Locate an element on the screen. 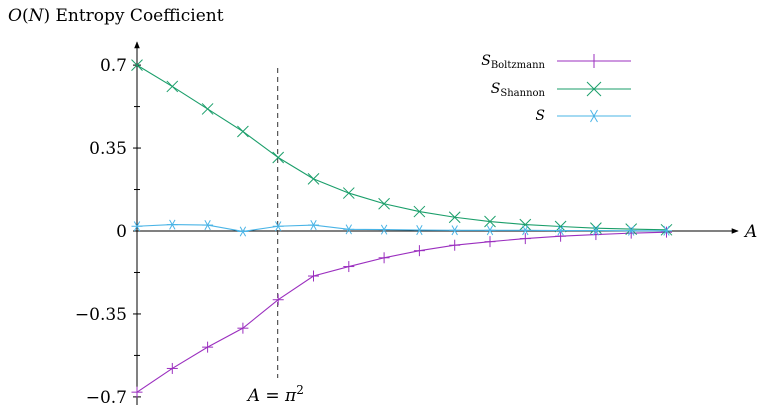 Image resolution: width=761 pixels, height=408 pixels. legend-label: SShannon is located at coordinates (518, 90).